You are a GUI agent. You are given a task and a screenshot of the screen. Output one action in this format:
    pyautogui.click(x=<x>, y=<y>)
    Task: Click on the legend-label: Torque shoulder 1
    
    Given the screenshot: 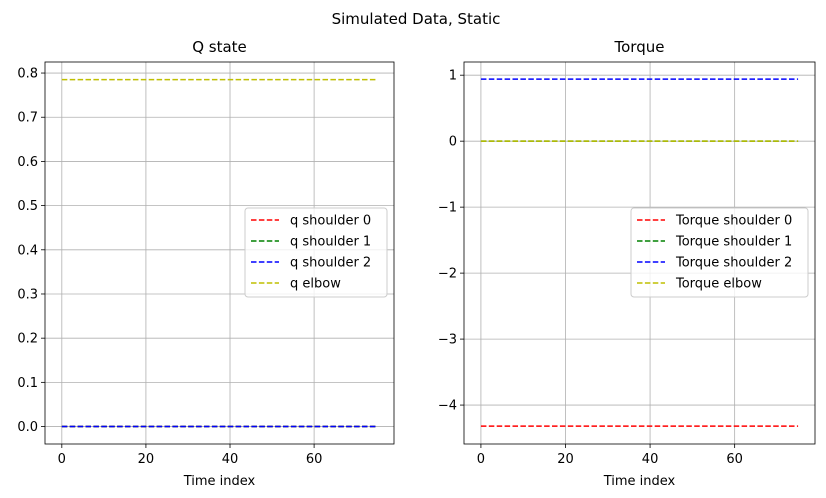 What is the action you would take?
    pyautogui.click(x=733, y=242)
    